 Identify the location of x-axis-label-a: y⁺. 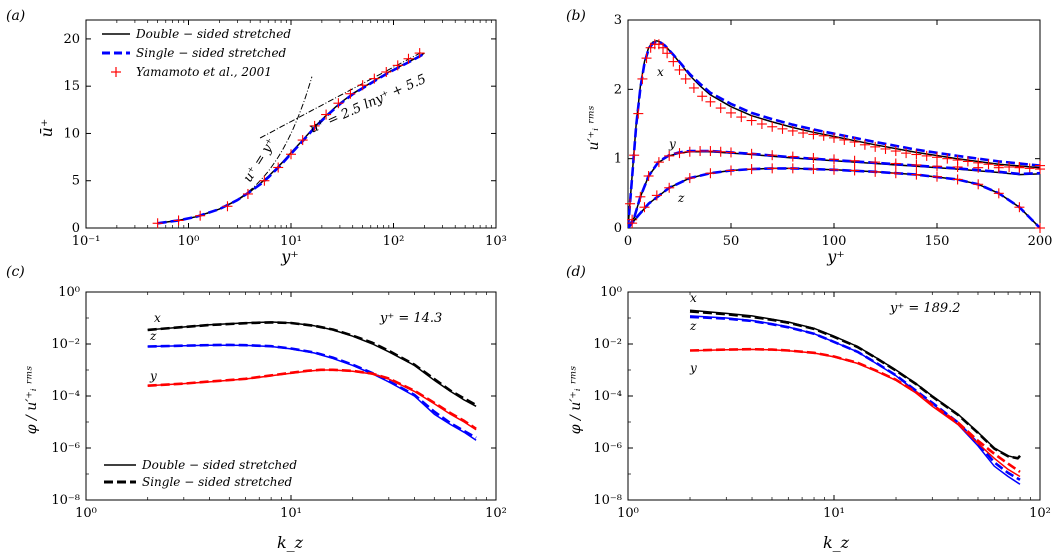
(289, 256).